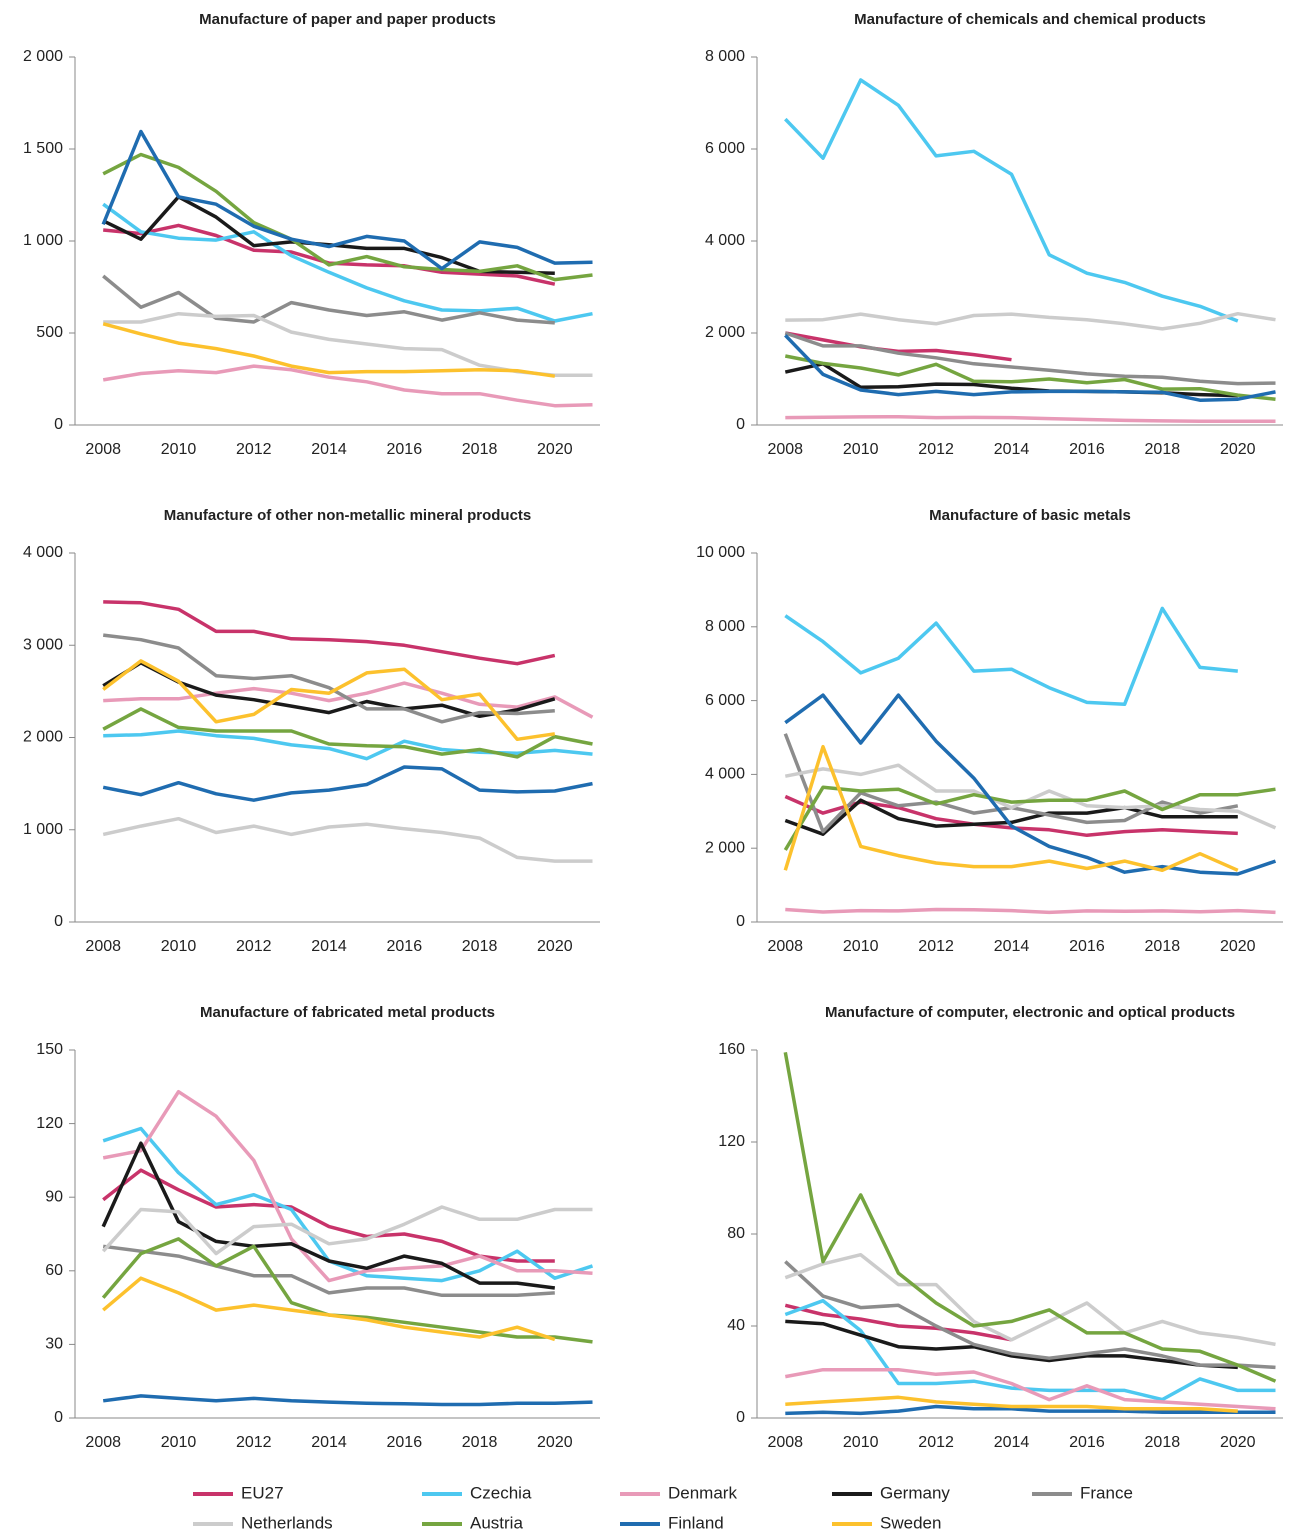 This screenshot has height=1533, width=1290. Describe the element at coordinates (262, 1492) in the screenshot. I see `legend-label: EU27` at that location.